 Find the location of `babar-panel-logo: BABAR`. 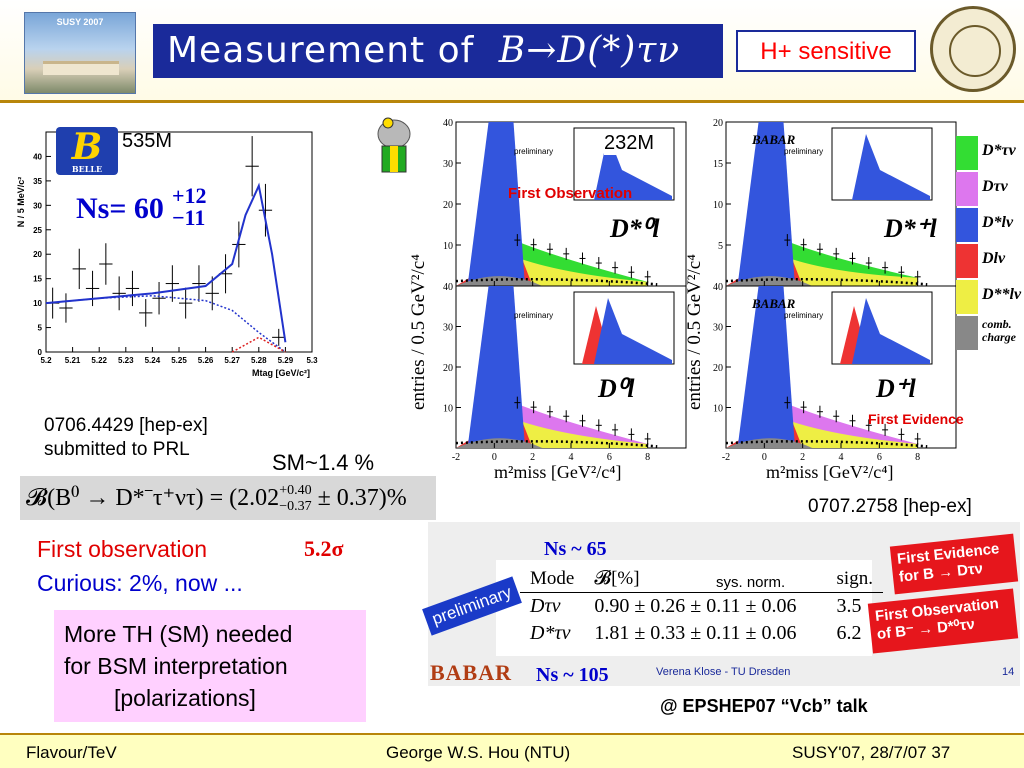

babar-panel-logo: BABAR is located at coordinates (773, 139).